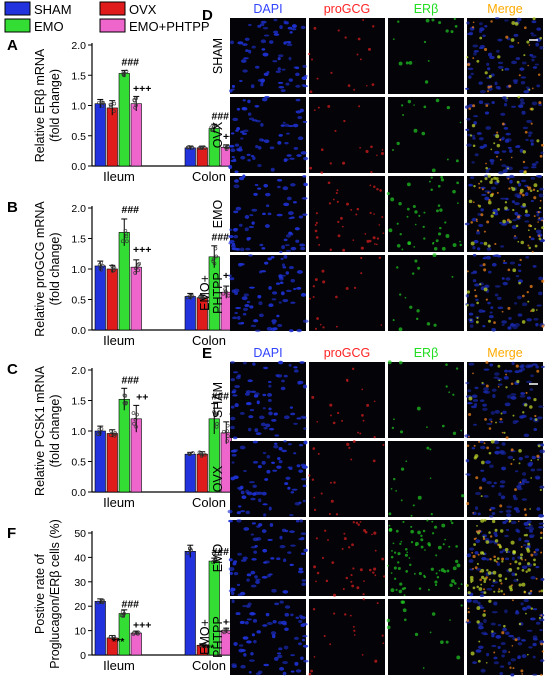 This screenshot has width=550, height=691. I want to click on significance-marker: +++, so click(142, 626).